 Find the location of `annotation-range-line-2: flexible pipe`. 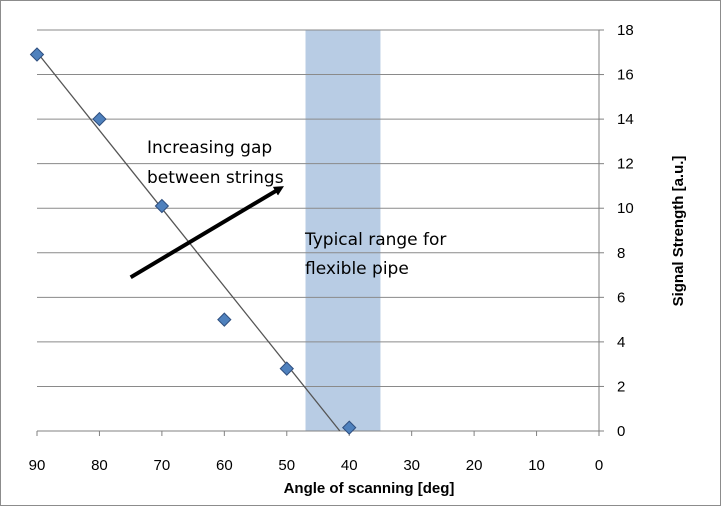

annotation-range-line-2: flexible pipe is located at coordinates (357, 269).